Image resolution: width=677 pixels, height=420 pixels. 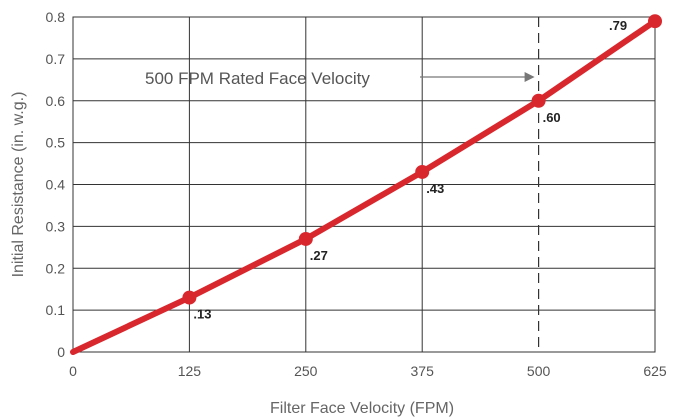 I want to click on data-label: .27, so click(x=319, y=255).